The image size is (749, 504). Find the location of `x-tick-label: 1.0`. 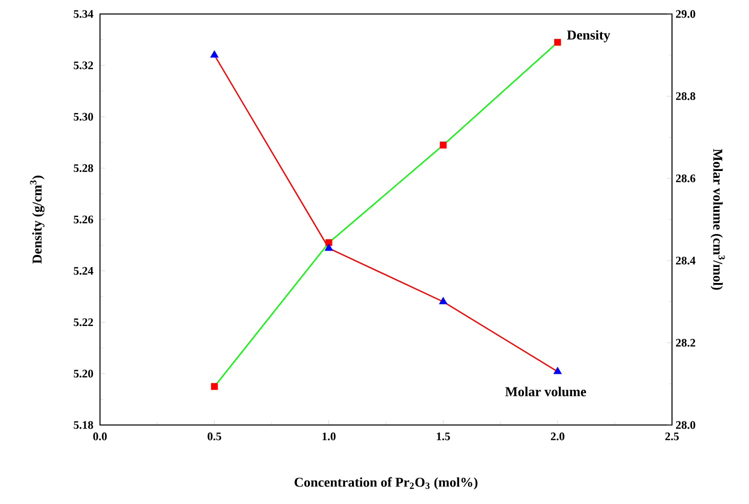

x-tick-label: 1.0 is located at coordinates (329, 436).